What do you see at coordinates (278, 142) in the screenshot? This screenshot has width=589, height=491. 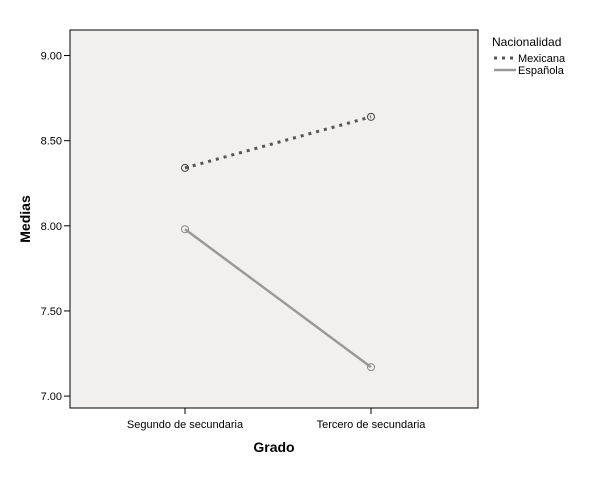 I see `series-line-mexicana` at bounding box center [278, 142].